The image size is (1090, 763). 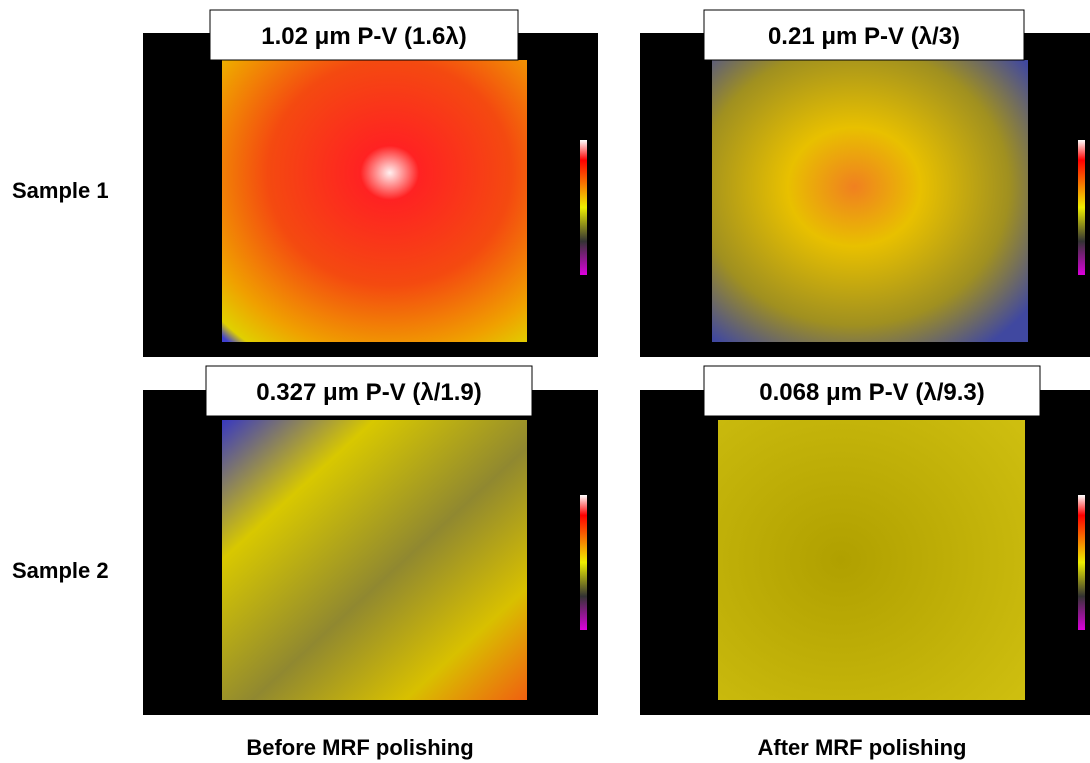 What do you see at coordinates (864, 36) in the screenshot?
I see `panel-title: 0.21 μm P-V (λ/3)` at bounding box center [864, 36].